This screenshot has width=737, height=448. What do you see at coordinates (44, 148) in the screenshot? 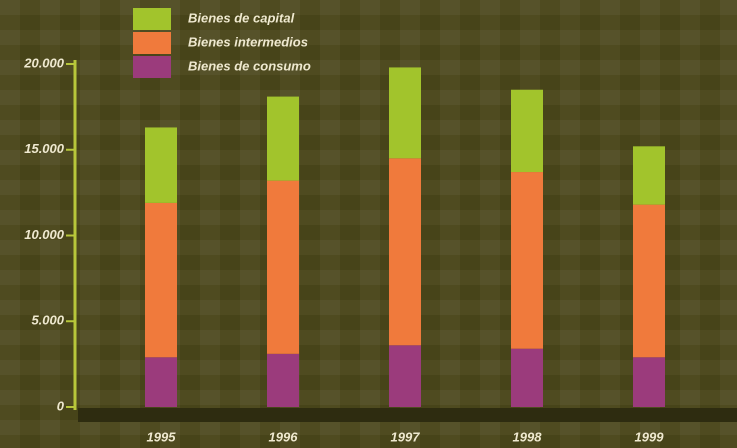
I see `y-tick-label: 15.000` at bounding box center [44, 148].